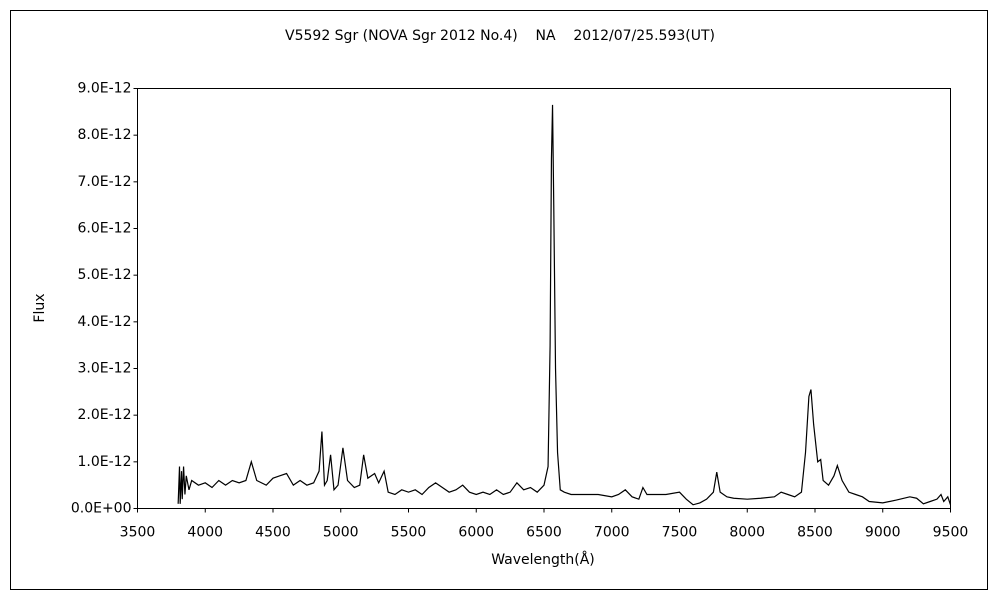 The image size is (1000, 600). Describe the element at coordinates (138, 533) in the screenshot. I see `x-tick-label: 3500` at that location.